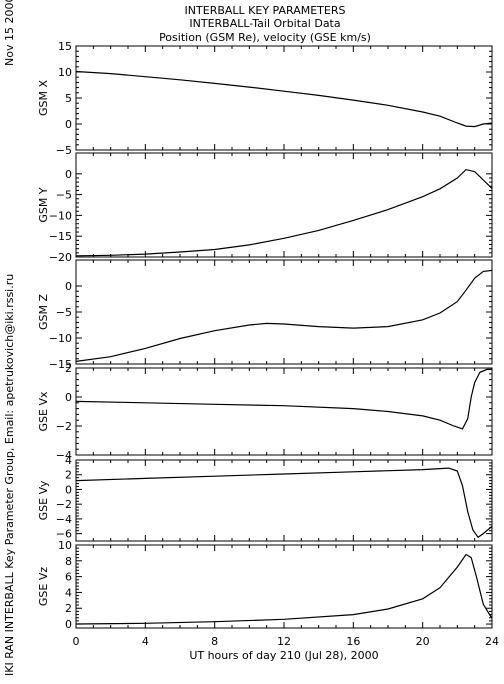 The height and width of the screenshot is (684, 504). Describe the element at coordinates (43, 586) in the screenshot. I see `y-axis-label: GSE Vz` at that location.